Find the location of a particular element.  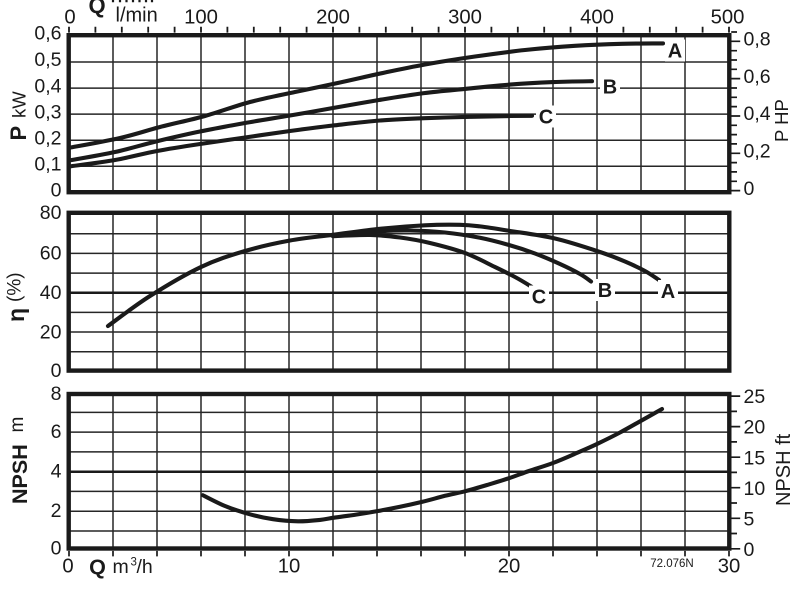

svg-text: 300 is located at coordinates (465, 18).